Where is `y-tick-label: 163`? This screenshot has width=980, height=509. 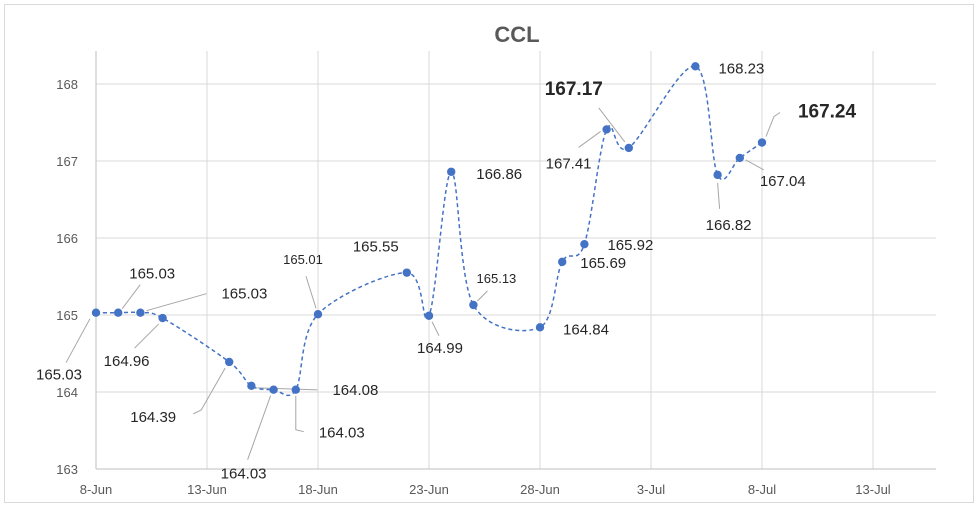
y-tick-label: 163 is located at coordinates (67, 469).